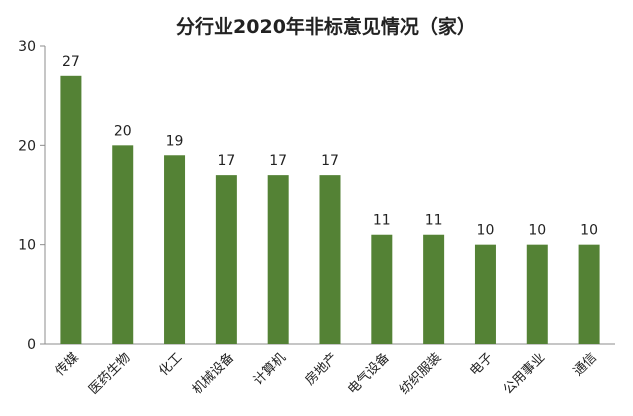 The image size is (633, 416). Describe the element at coordinates (369, 374) in the screenshot. I see `x-tick-label: 电气设备` at that location.